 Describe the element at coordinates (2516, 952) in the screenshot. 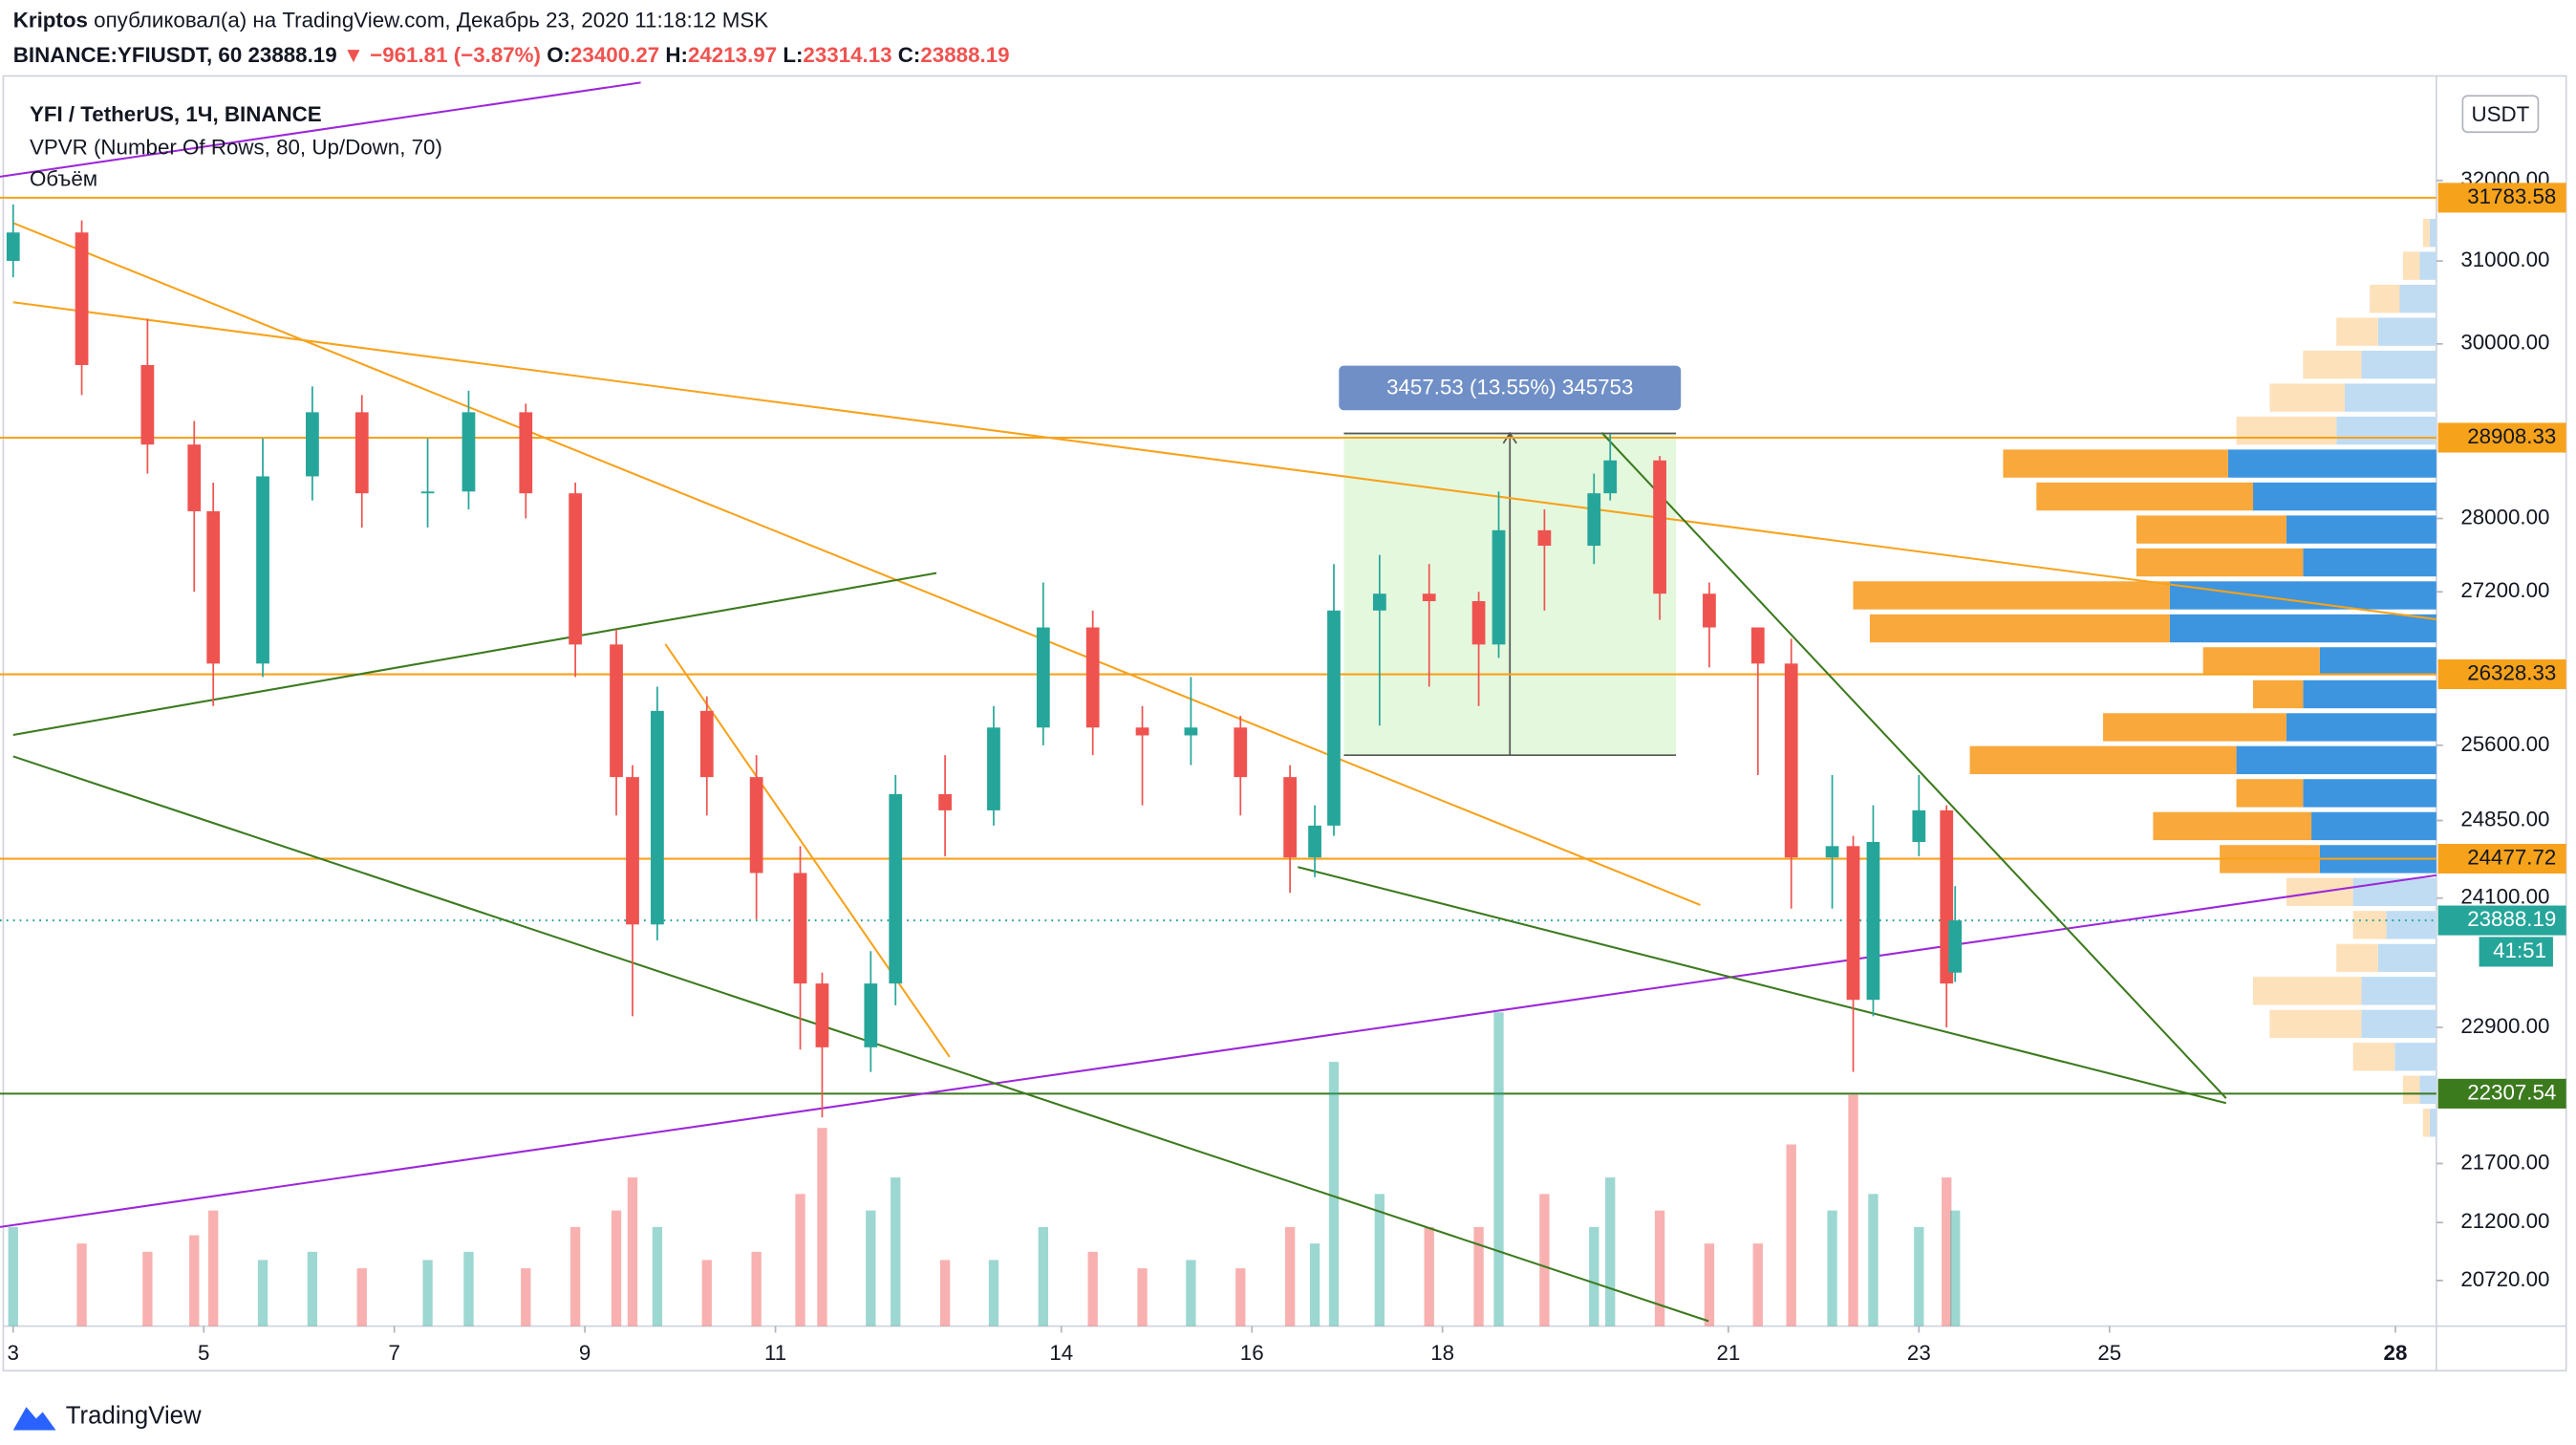

I see `countdown-box` at that location.